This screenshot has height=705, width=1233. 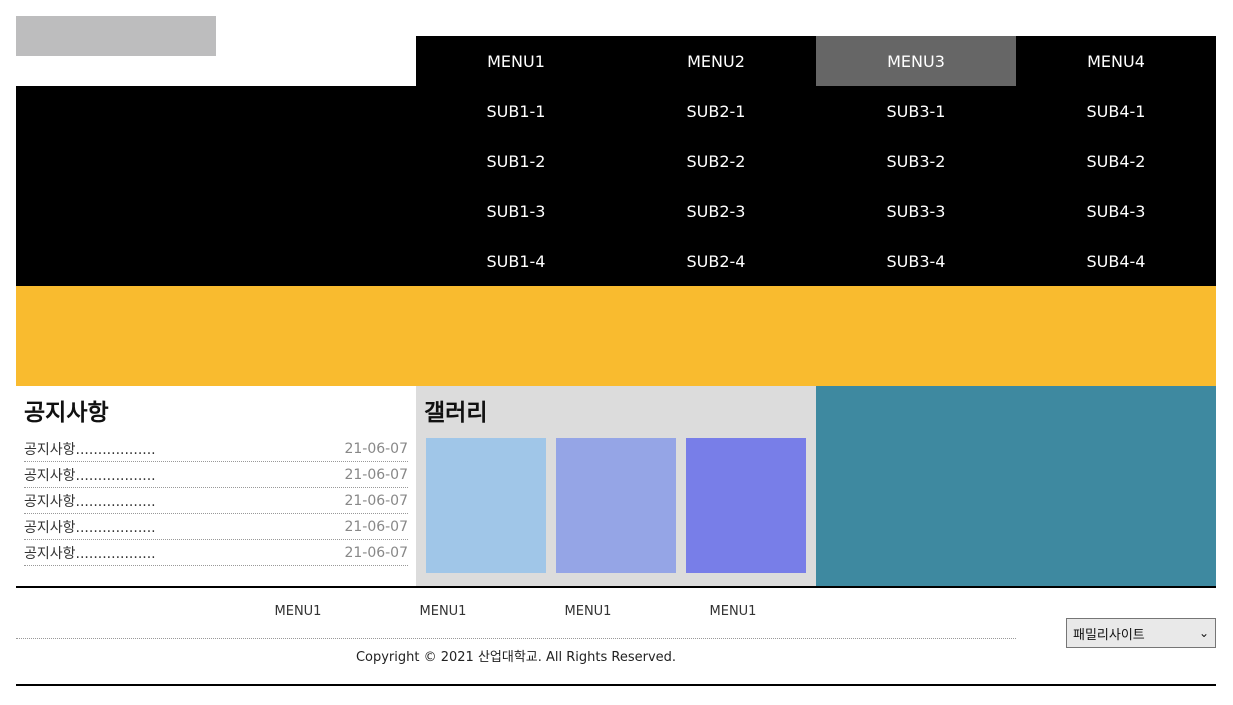 I want to click on submenu-item: SUB2-2, so click(x=716, y=161).